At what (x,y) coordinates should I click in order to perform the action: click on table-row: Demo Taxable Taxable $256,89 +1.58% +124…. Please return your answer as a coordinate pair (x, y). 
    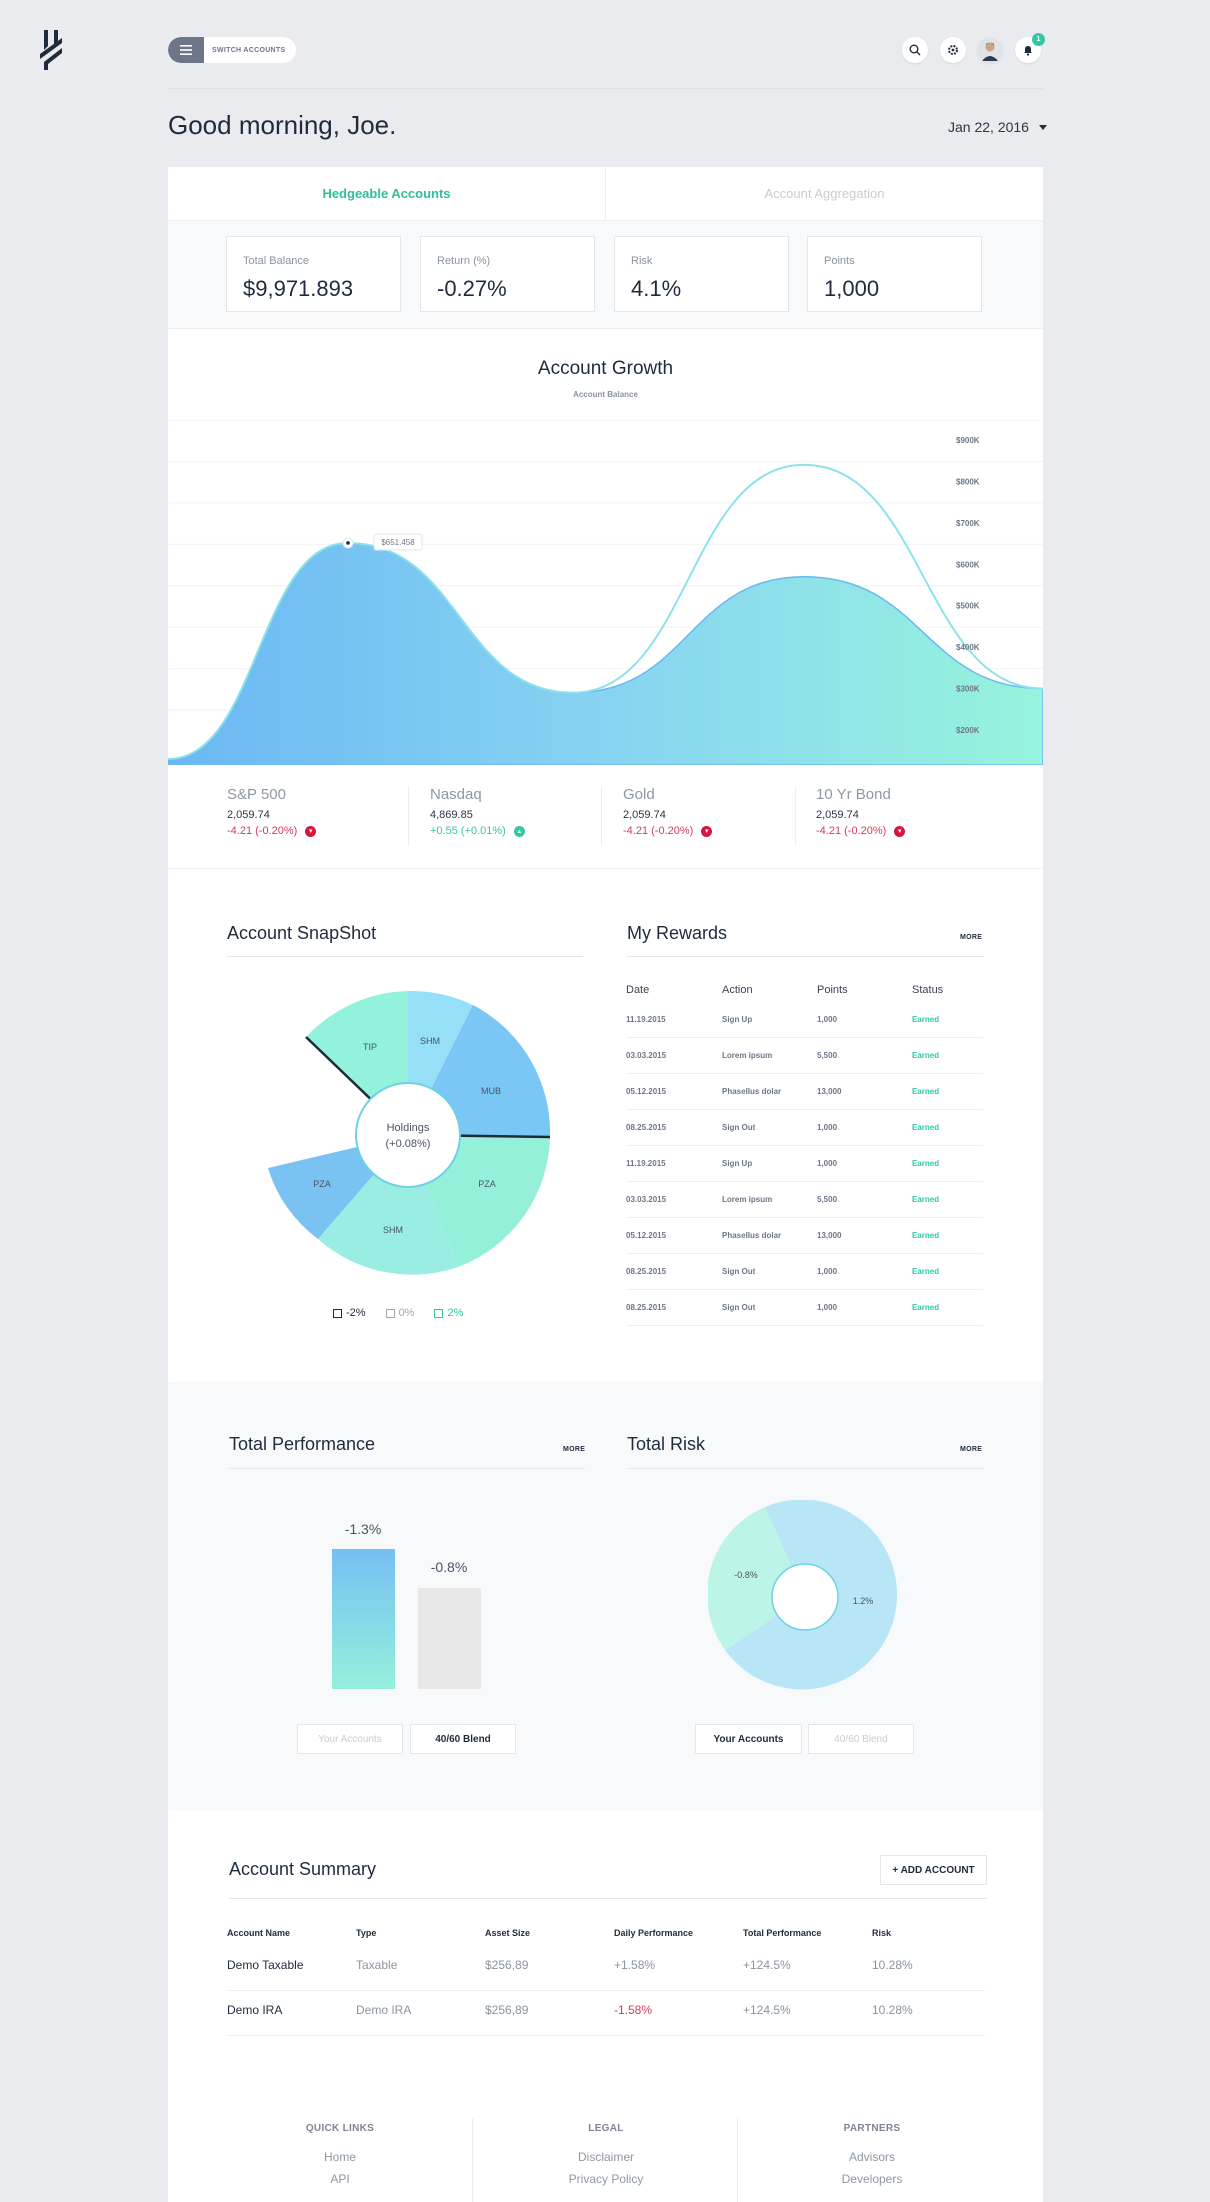
    Looking at the image, I should click on (606, 1974).